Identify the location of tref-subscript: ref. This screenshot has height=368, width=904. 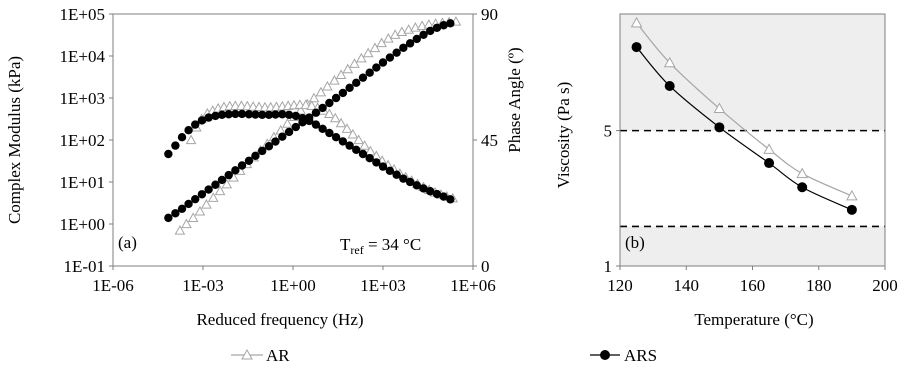
(356, 250).